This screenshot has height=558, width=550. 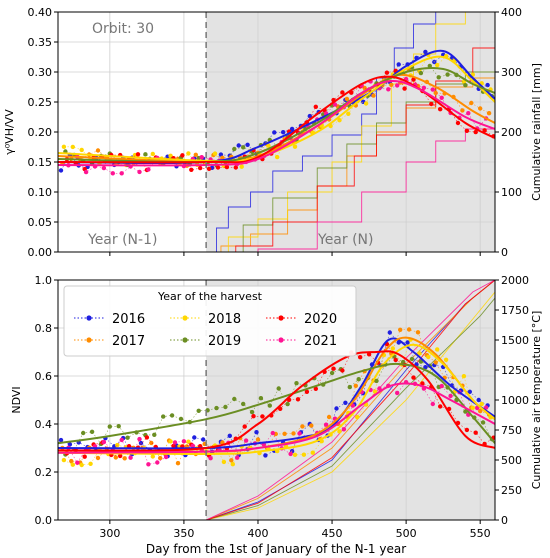 What do you see at coordinates (320, 341) in the screenshot?
I see `legend-label: 2021` at bounding box center [320, 341].